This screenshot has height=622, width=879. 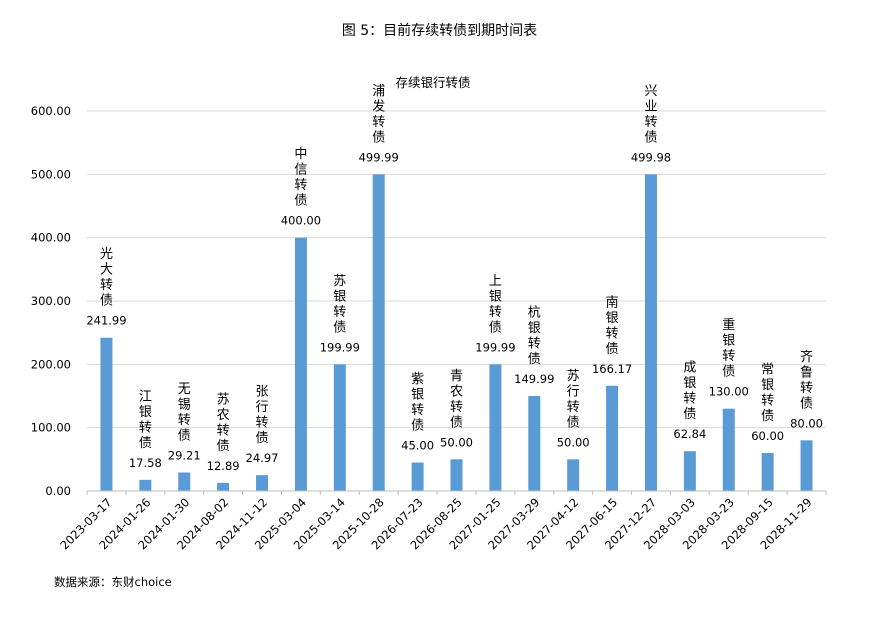 I want to click on bond-name-label: 常银转债, so click(x=767, y=394).